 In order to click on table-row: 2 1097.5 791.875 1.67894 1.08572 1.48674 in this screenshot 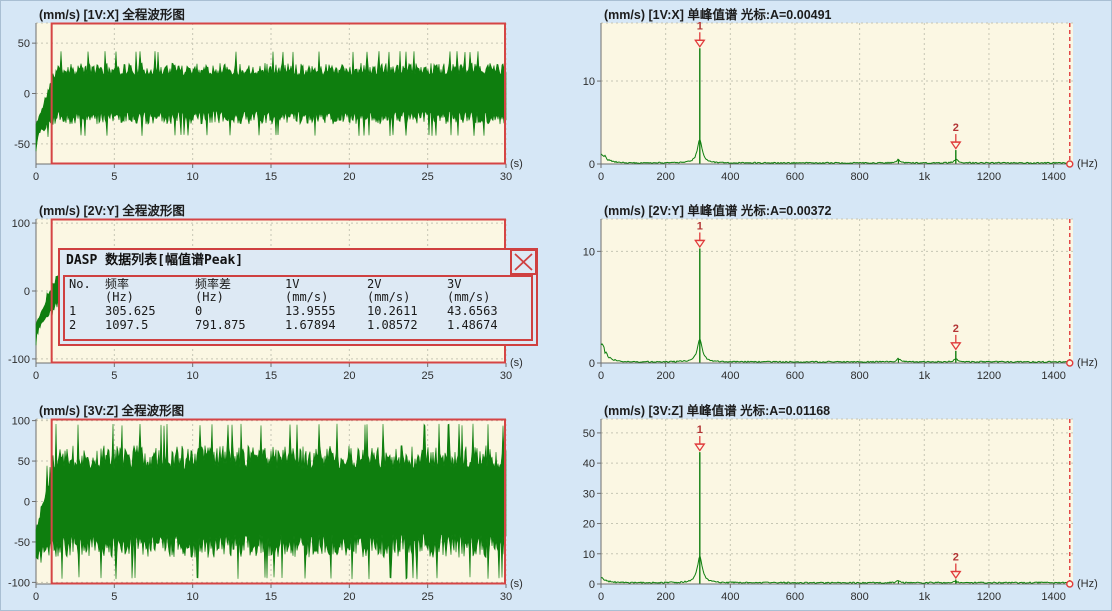, I will do `click(299, 325)`.